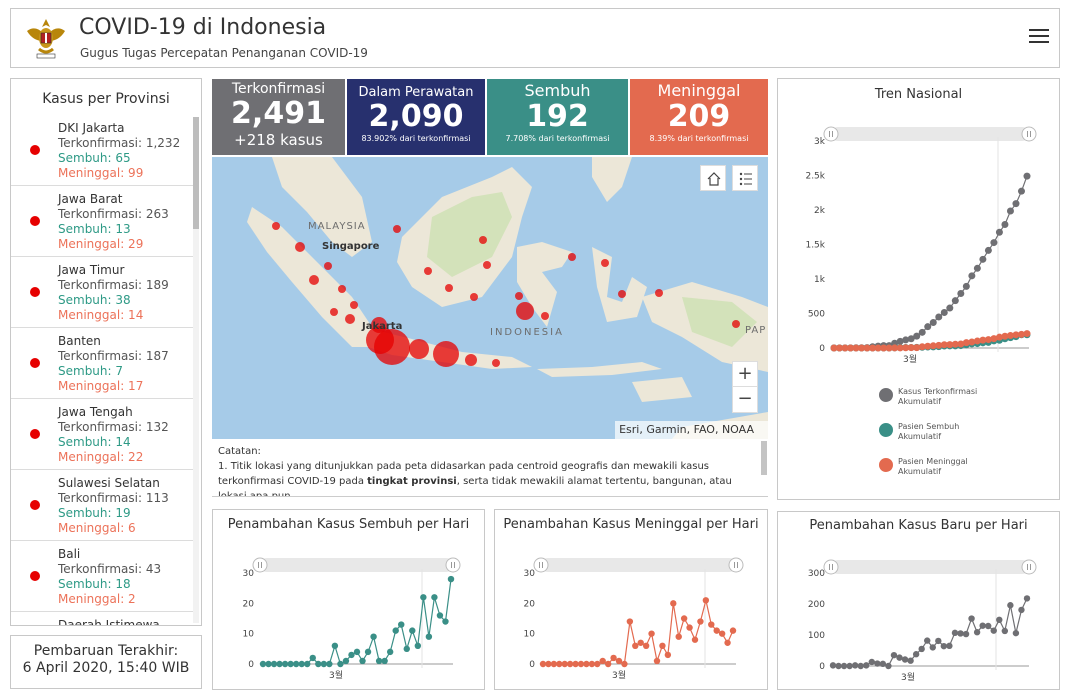  What do you see at coordinates (745, 178) in the screenshot?
I see `legend-button` at bounding box center [745, 178].